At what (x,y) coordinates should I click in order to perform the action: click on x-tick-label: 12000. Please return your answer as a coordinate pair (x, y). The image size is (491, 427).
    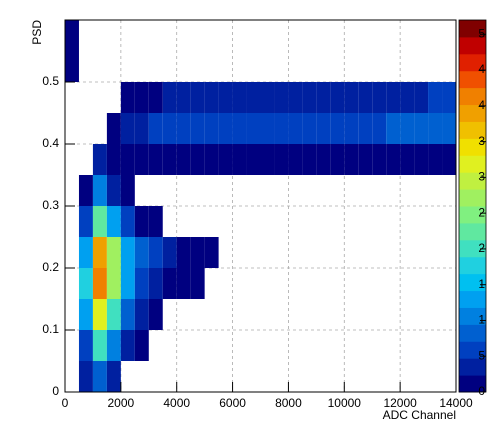
    Looking at the image, I should click on (400, 403).